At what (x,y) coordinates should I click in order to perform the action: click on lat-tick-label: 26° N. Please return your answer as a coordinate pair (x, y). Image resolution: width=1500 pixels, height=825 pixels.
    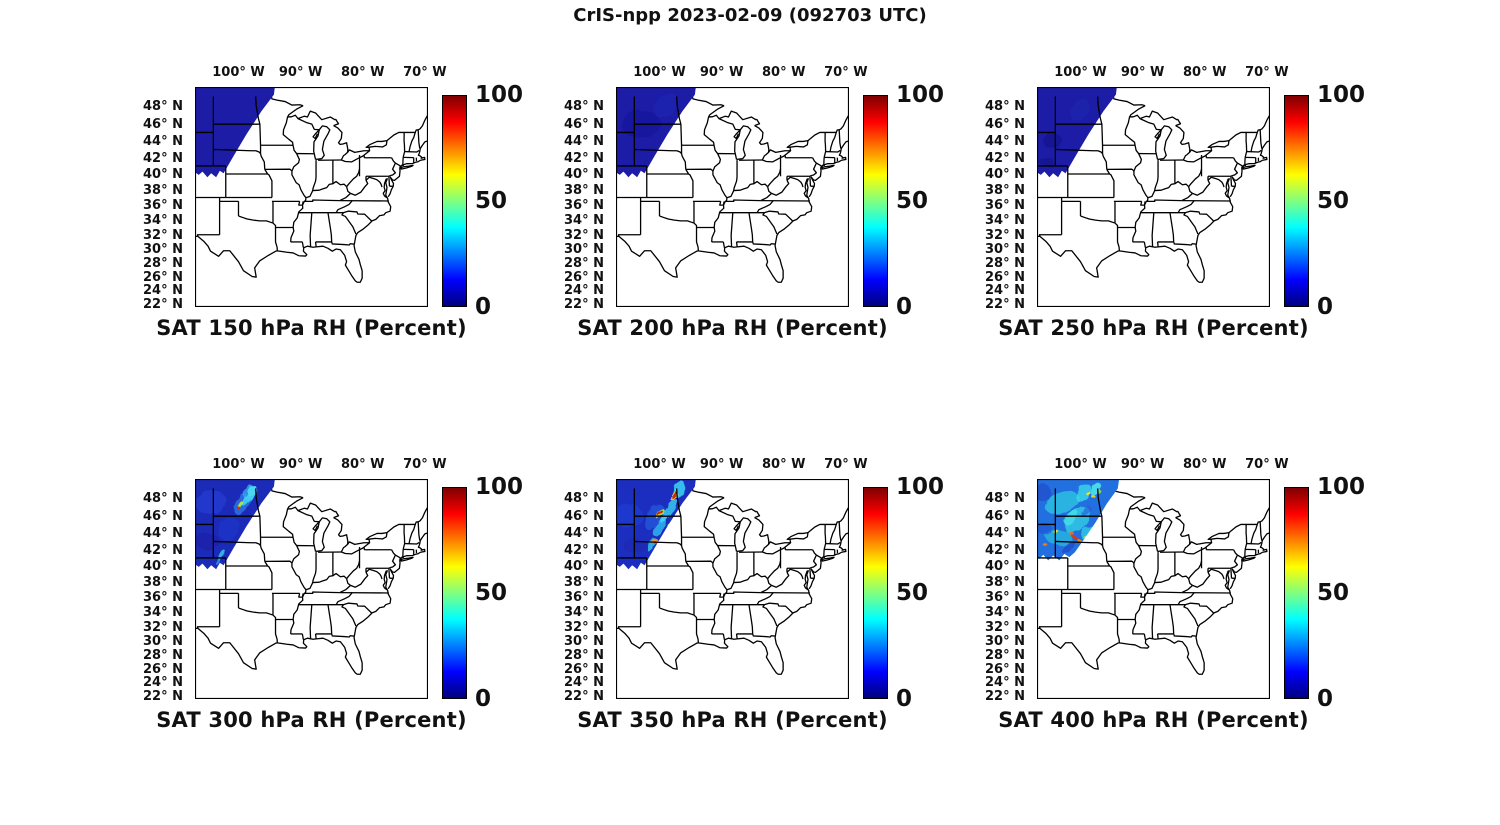
    Looking at the image, I should click on (163, 669).